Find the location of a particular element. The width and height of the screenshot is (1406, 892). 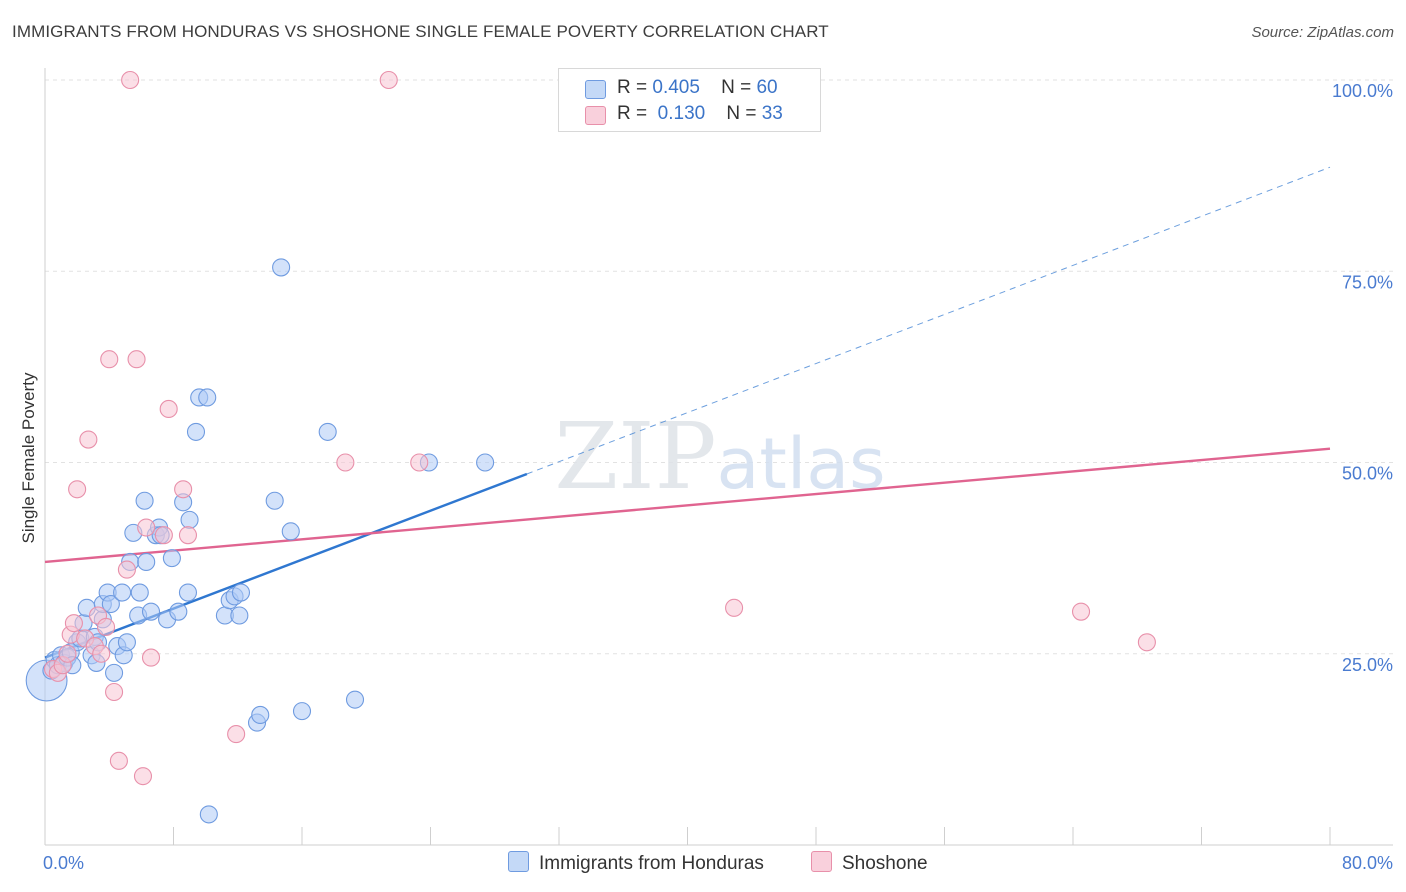

bottom-legend-shoshone: Shoshone is located at coordinates (869, 863).